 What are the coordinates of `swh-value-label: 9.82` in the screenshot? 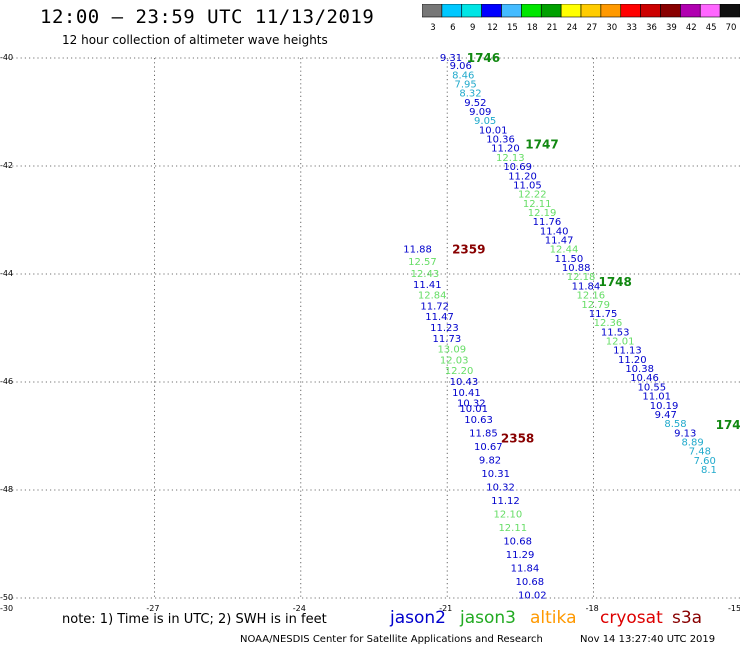 It's located at (490, 460).